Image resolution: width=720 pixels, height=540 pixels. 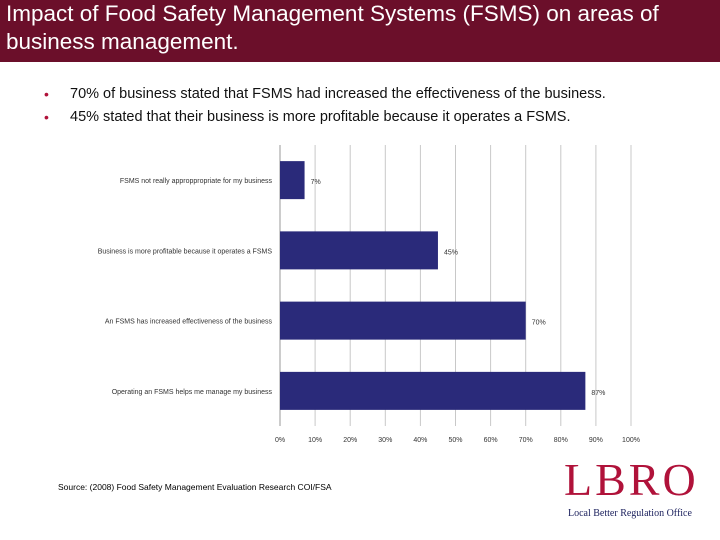 What do you see at coordinates (596, 440) in the screenshot?
I see `x-tick-label: 90%` at bounding box center [596, 440].